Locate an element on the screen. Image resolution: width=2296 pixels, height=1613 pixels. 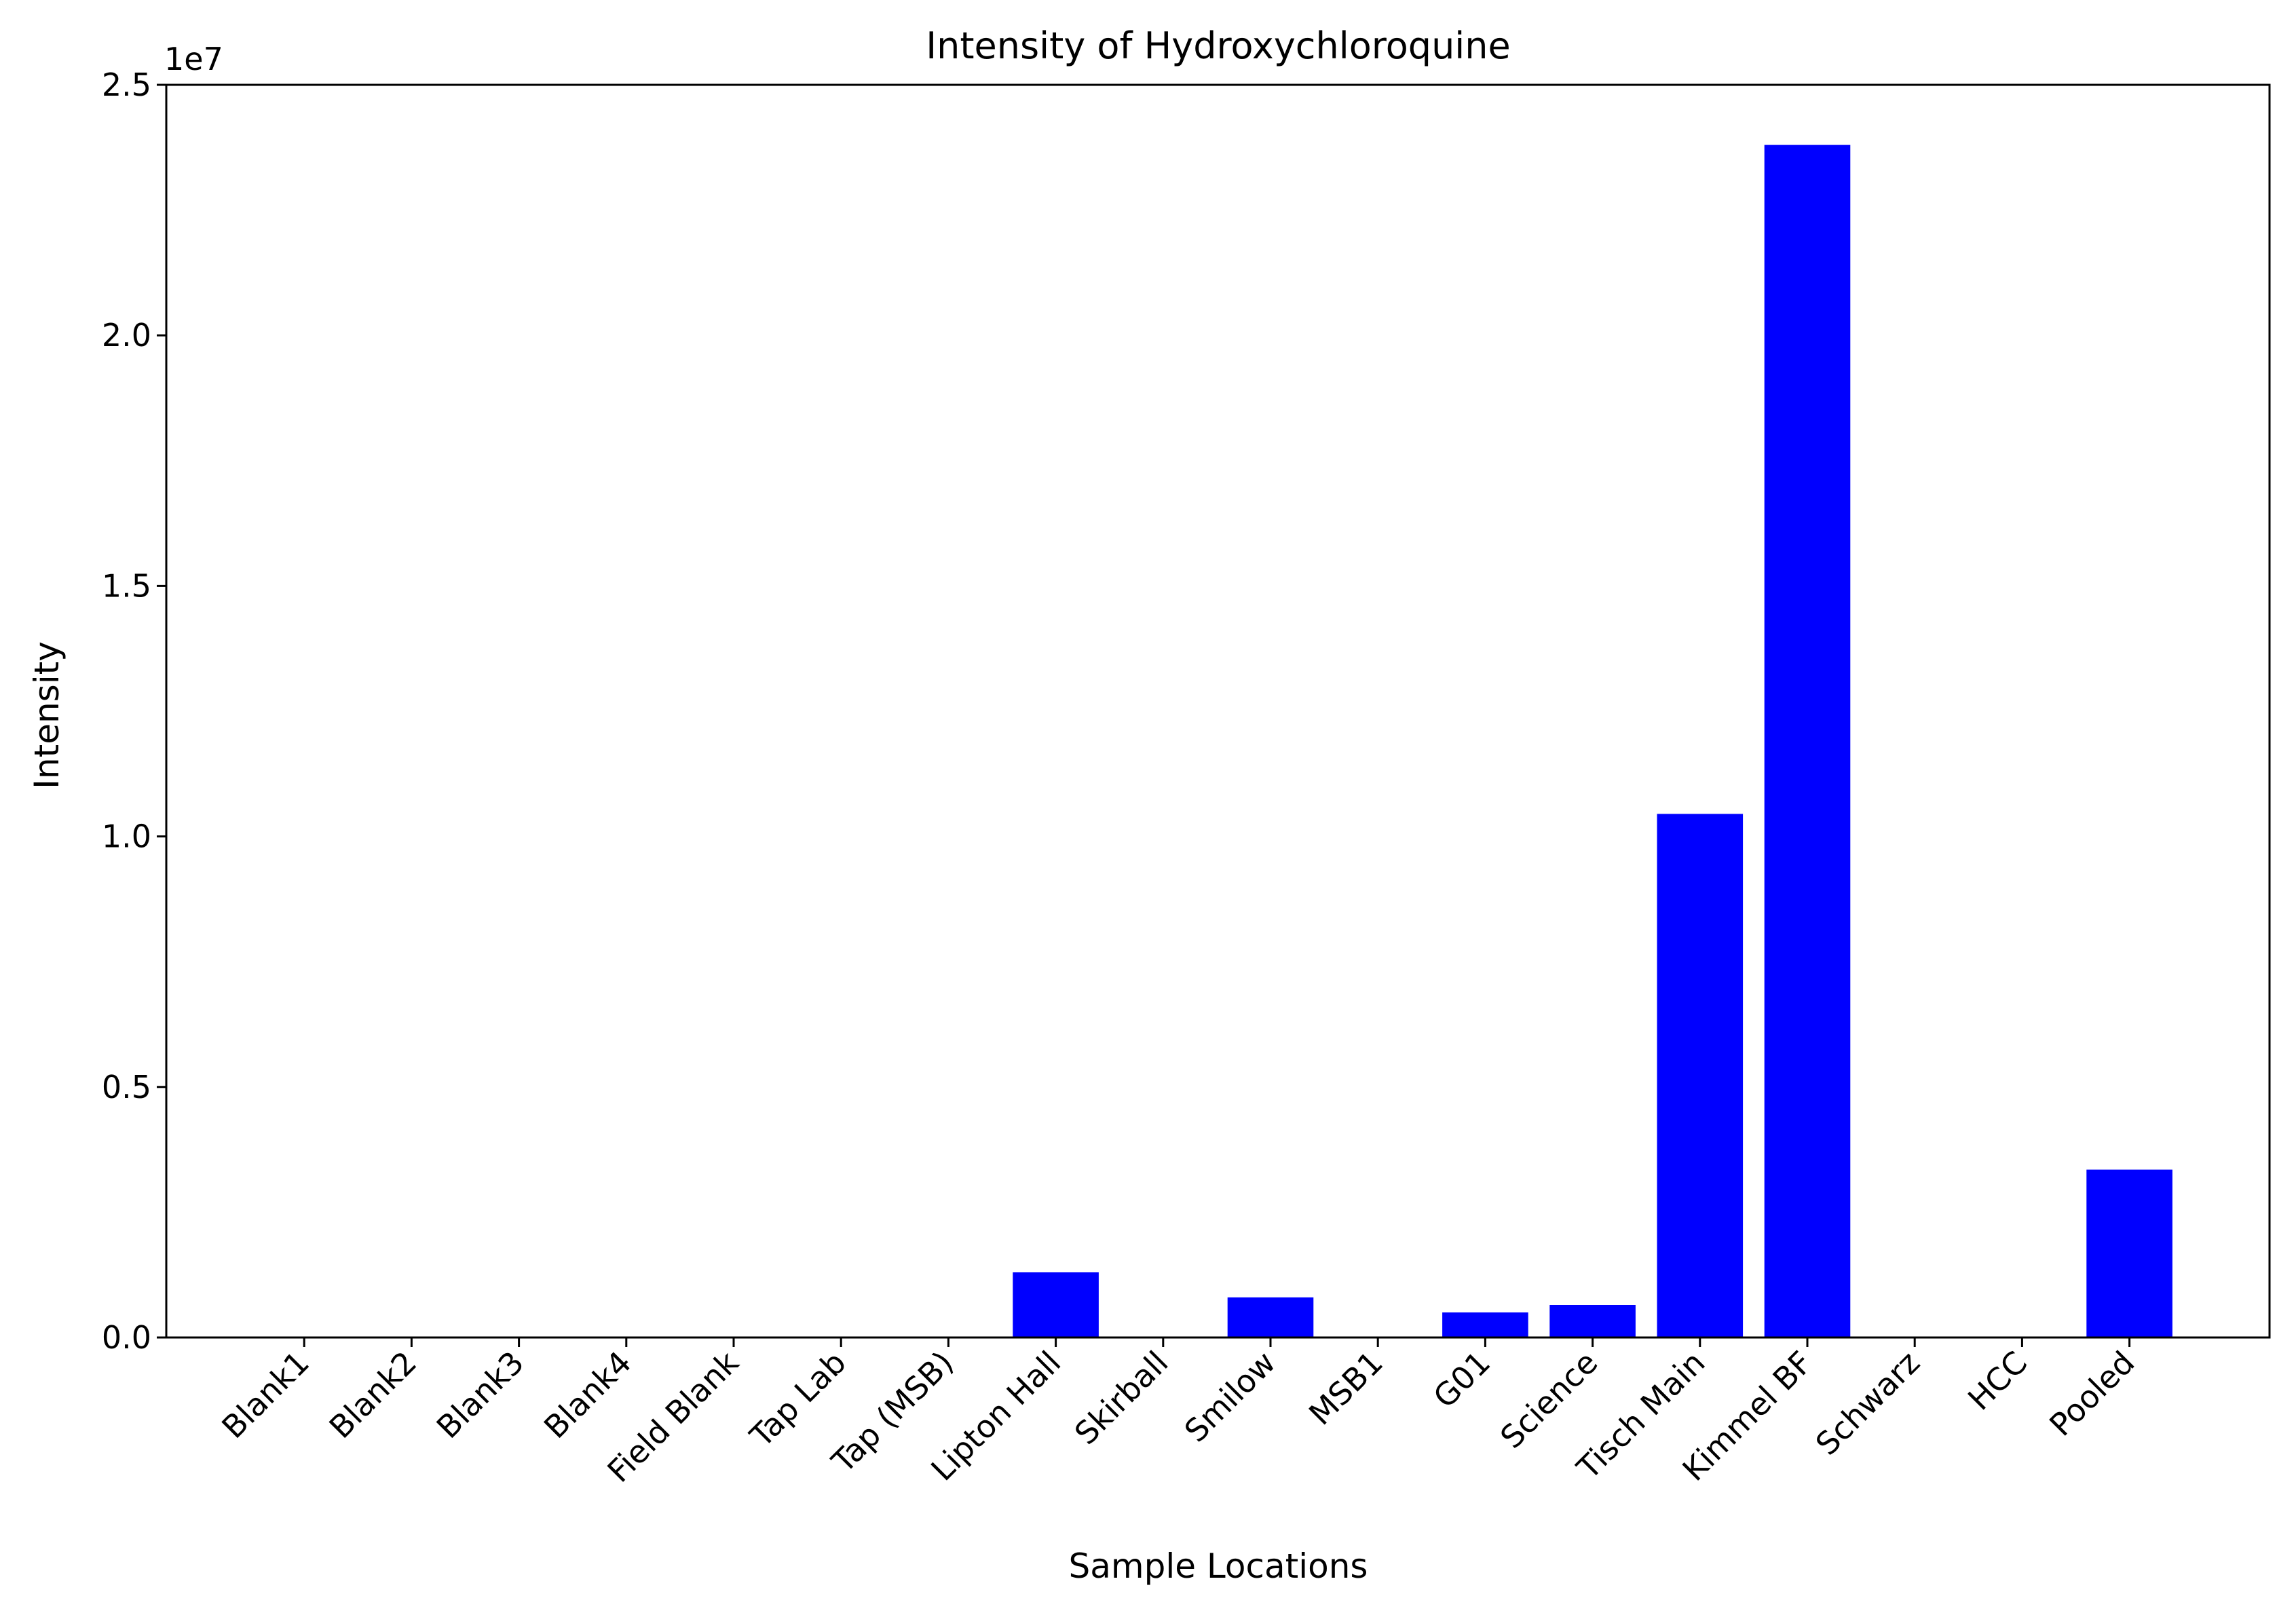
x-tick-label-0: Blank1 is located at coordinates (265, 1395).